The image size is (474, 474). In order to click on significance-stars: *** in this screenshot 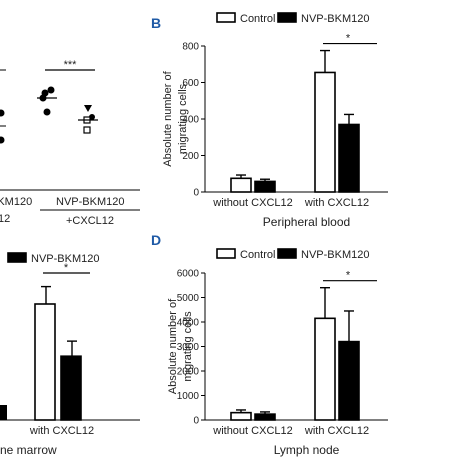, I will do `click(71, 65)`.